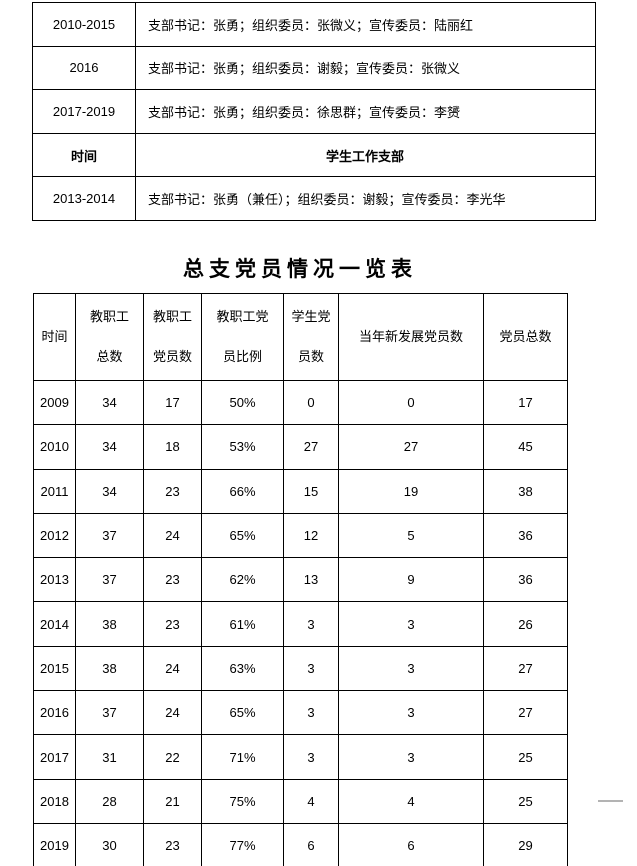 The image size is (637, 866). Describe the element at coordinates (311, 580) in the screenshot. I see `data-cell: 13` at that location.